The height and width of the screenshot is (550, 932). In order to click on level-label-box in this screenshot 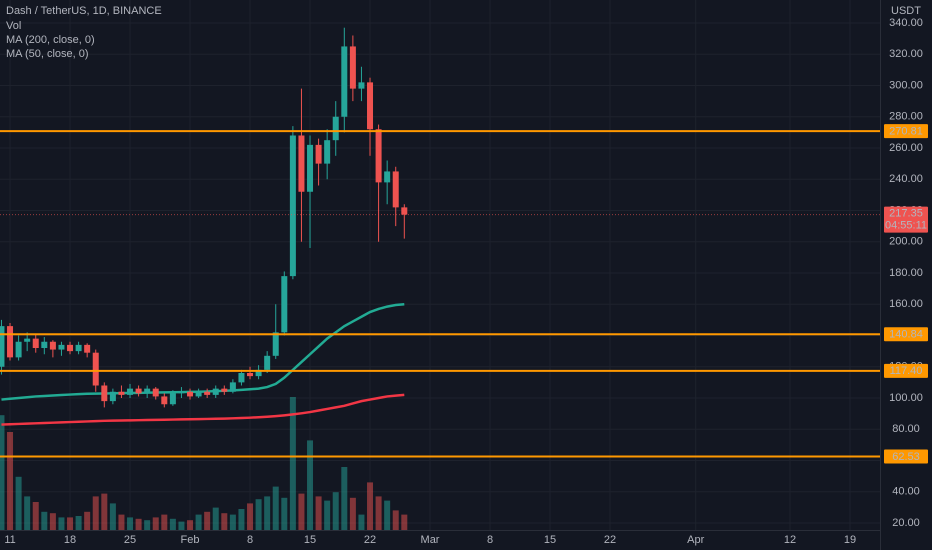, I will do `click(906, 131)`.